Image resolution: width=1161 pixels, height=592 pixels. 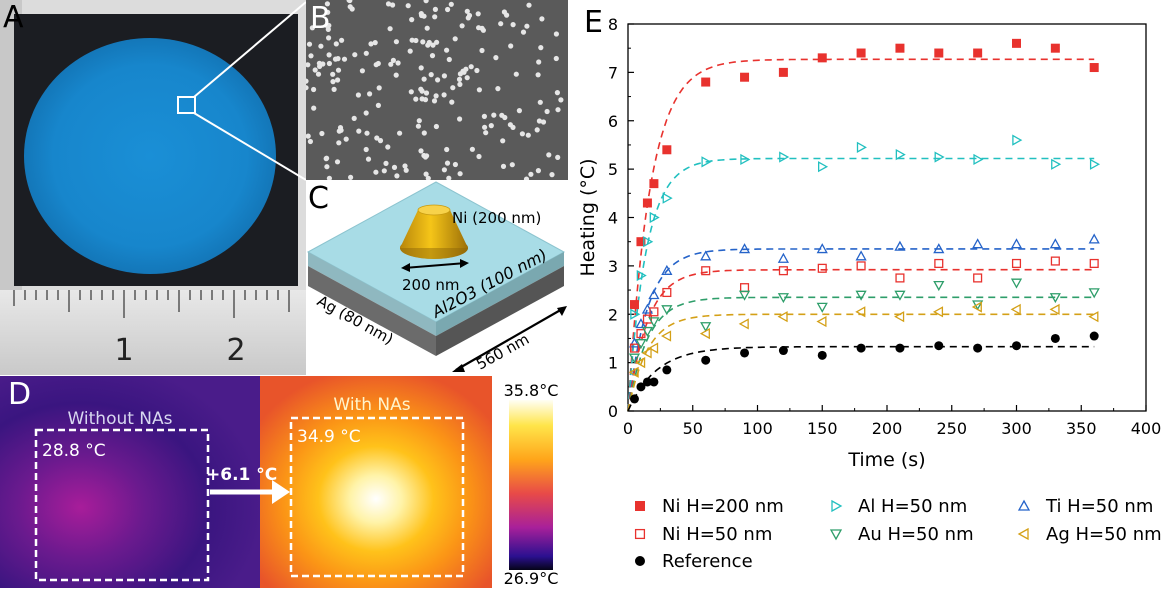 I want to click on legend-label: Ni H=50 nm, so click(x=717, y=534).